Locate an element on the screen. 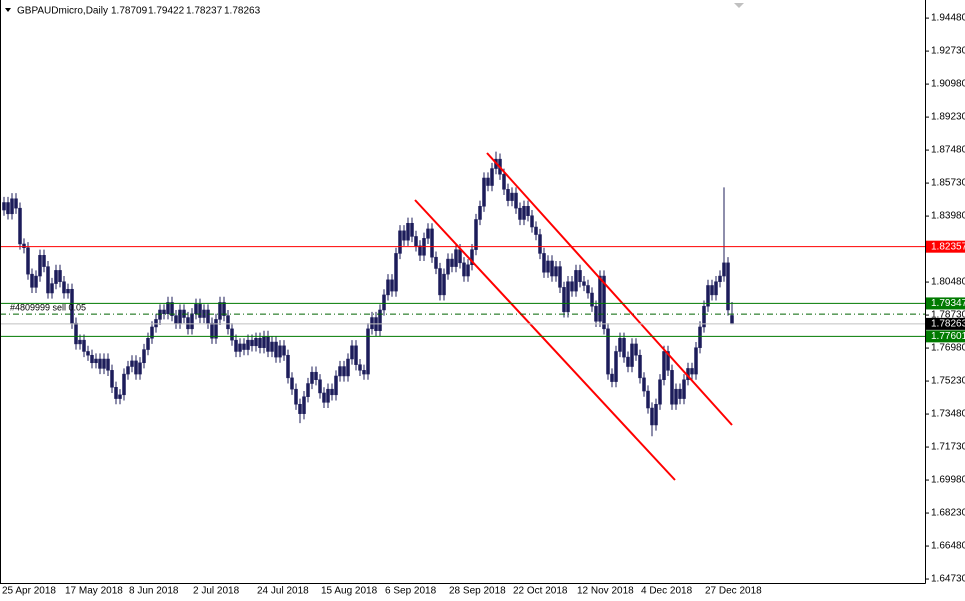 The image size is (965, 601). x-tick-label: 12 Nov 2018 is located at coordinates (605, 591).